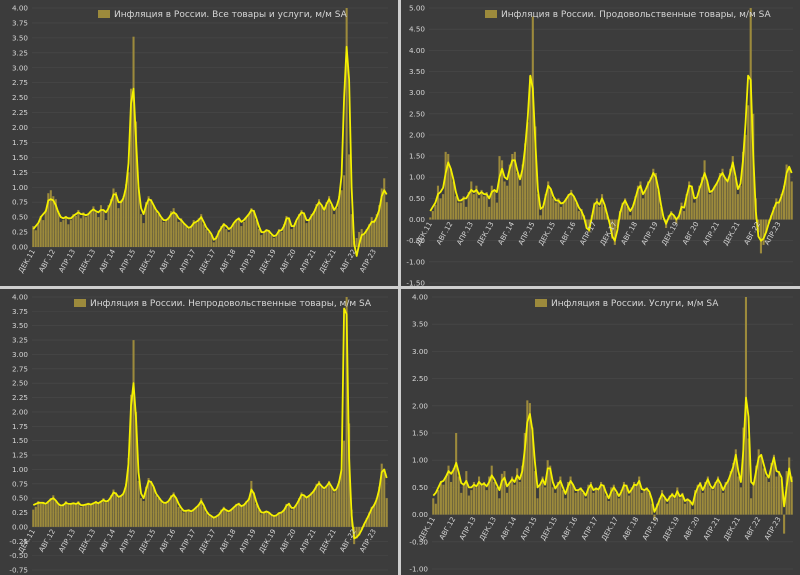 The image size is (800, 575). What do you see at coordinates (415, 261) in the screenshot?
I see `y-tick-label: -1.00` at bounding box center [415, 261].